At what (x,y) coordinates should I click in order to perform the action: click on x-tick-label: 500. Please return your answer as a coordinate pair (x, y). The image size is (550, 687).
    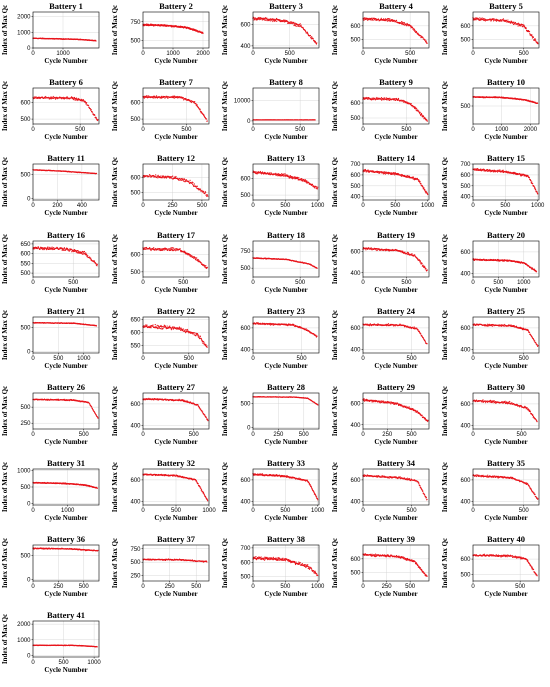
    Looking at the image, I should click on (290, 54).